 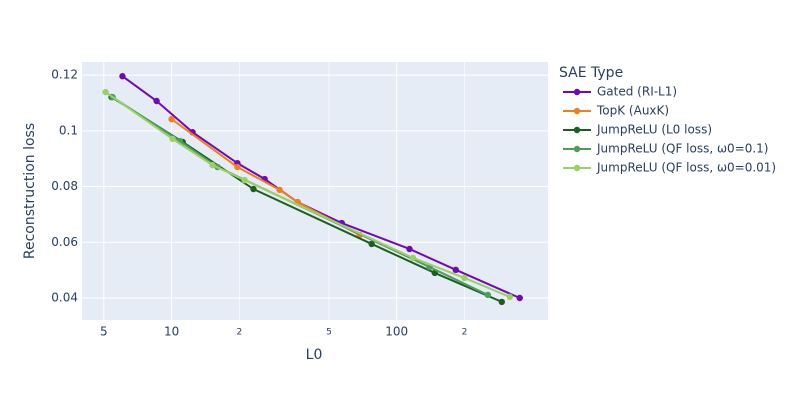 What do you see at coordinates (632, 111) in the screenshot?
I see `legend-label: TopK (AuxK)` at bounding box center [632, 111].